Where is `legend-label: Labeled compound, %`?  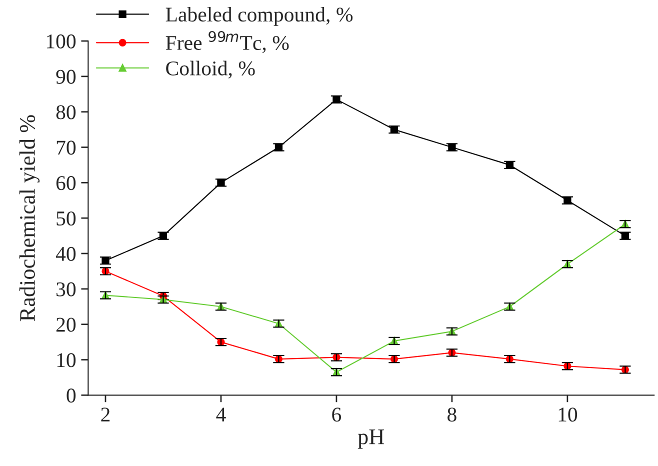 legend-label: Labeled compound, % is located at coordinates (259, 16).